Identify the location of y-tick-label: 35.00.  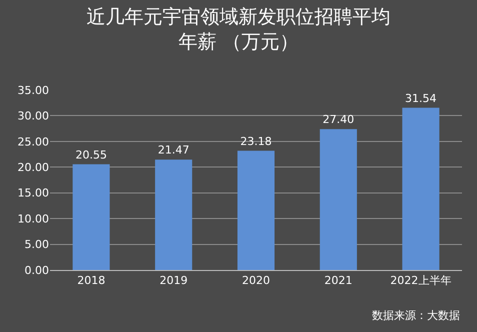
(33, 90).